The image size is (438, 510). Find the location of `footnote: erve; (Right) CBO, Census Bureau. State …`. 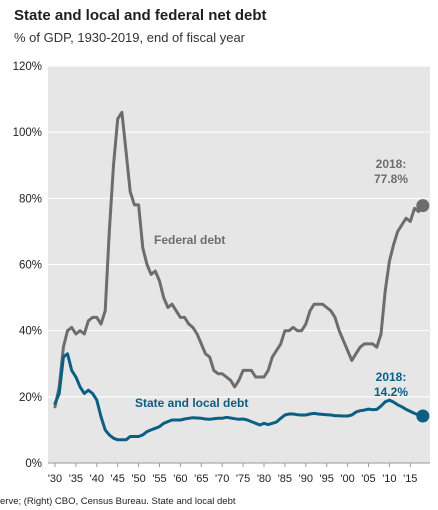

footnote: erve; (Right) CBO, Census Bureau. State … is located at coordinates (118, 501).